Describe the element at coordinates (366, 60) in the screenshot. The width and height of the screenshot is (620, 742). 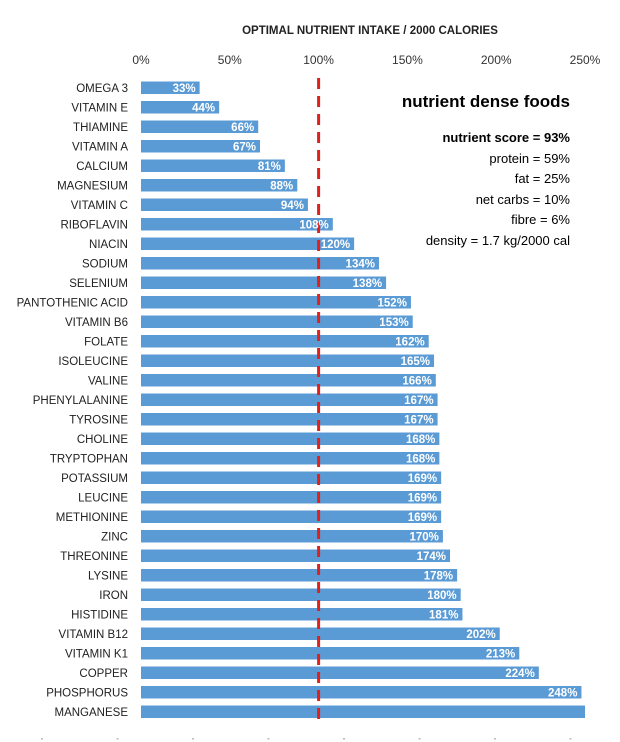
I see `x-axis-ticks: 0% 50% 100% 150% 200% 250%` at that location.